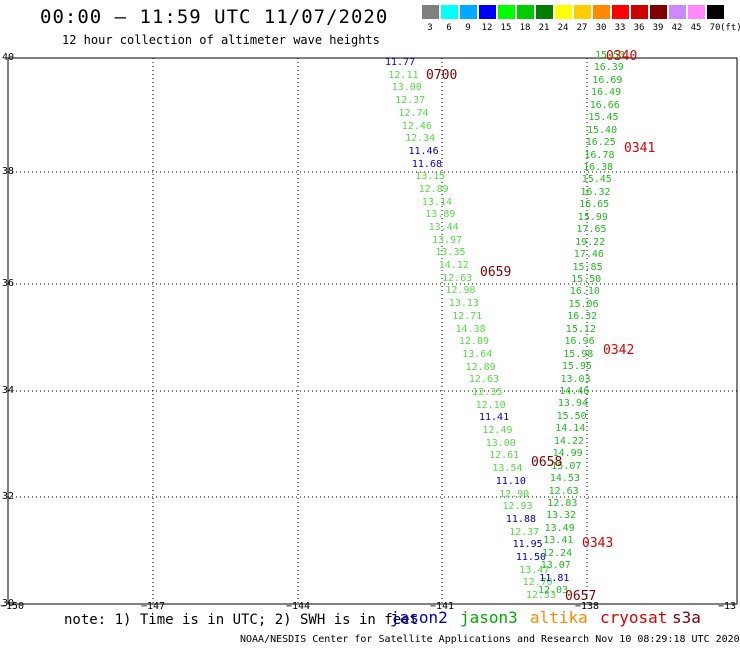 The width and height of the screenshot is (740, 650). What do you see at coordinates (584, 292) in the screenshot?
I see `wave-height-value: 16.10` at bounding box center [584, 292].